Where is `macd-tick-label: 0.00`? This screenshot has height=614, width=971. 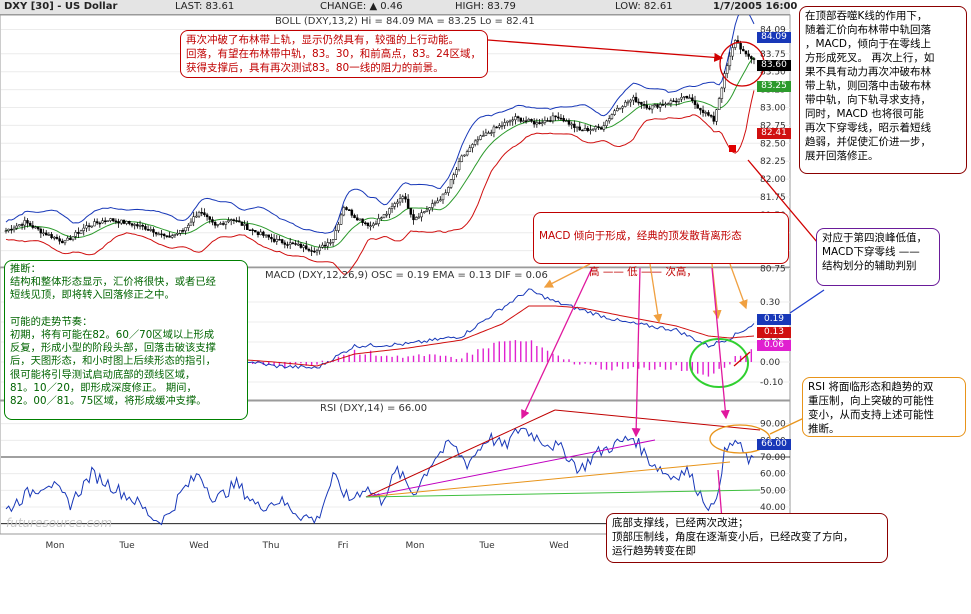 macd-tick-label: 0.00 is located at coordinates (770, 363).